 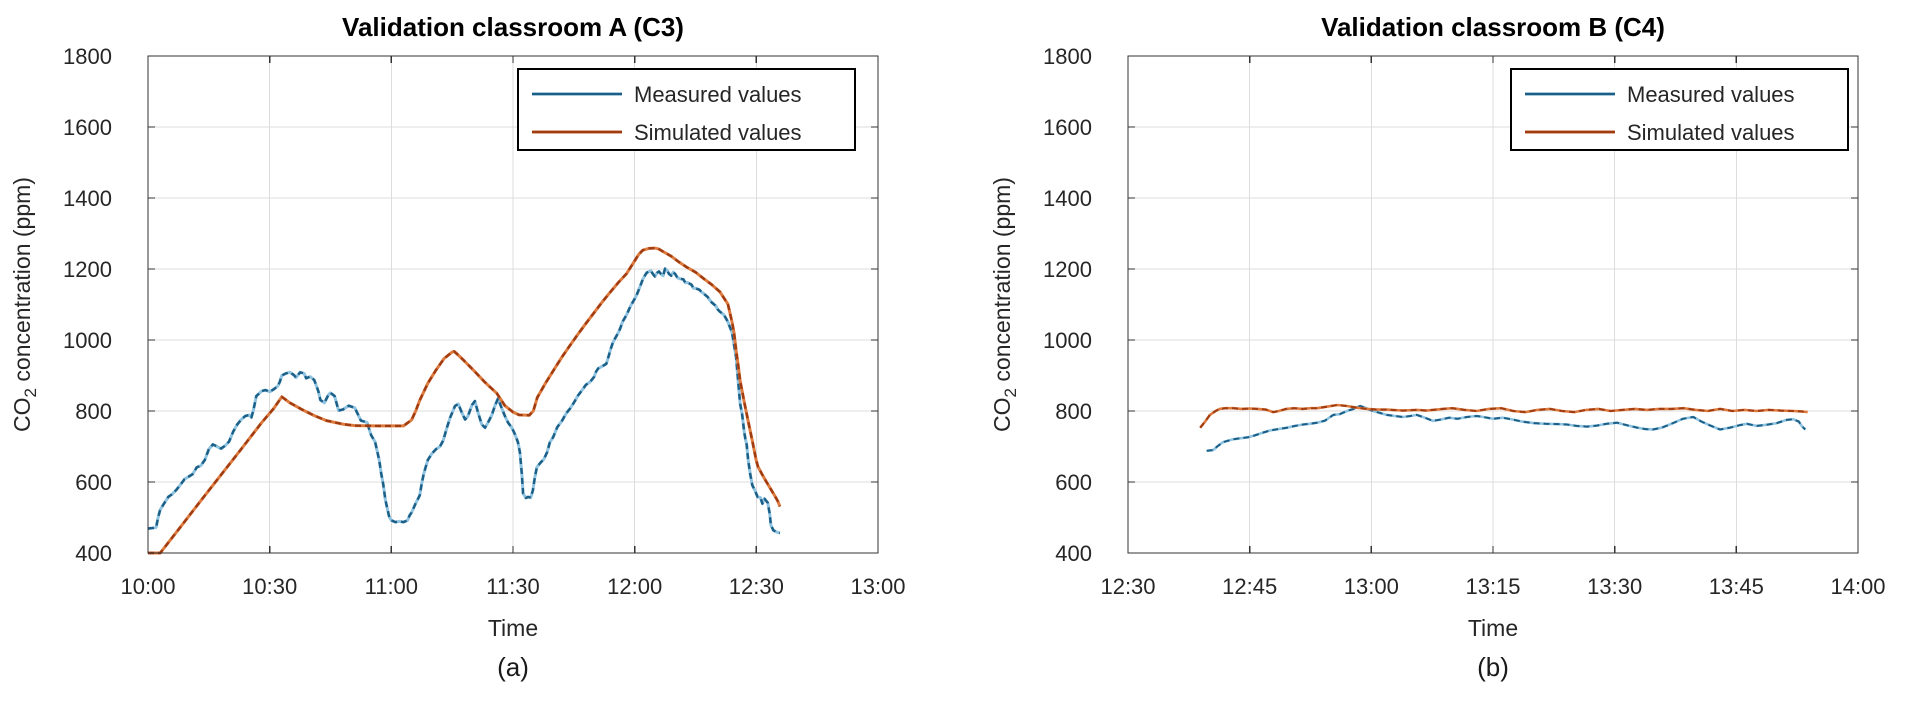 What do you see at coordinates (1736, 586) in the screenshot?
I see `x-tick-label: 13:45` at bounding box center [1736, 586].